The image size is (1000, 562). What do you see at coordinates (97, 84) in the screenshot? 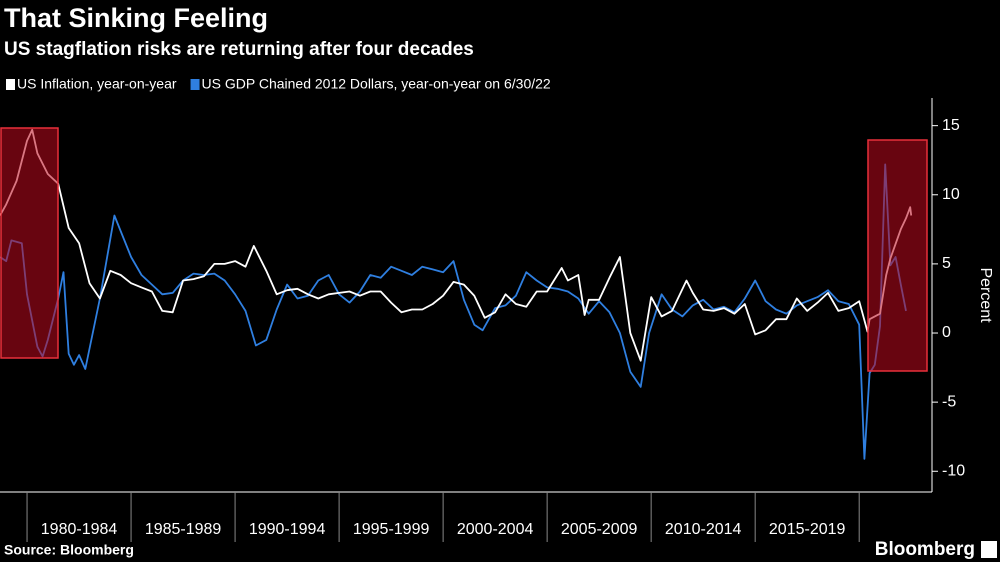
I see `legend-label: US Inflation, year-on-year` at bounding box center [97, 84].